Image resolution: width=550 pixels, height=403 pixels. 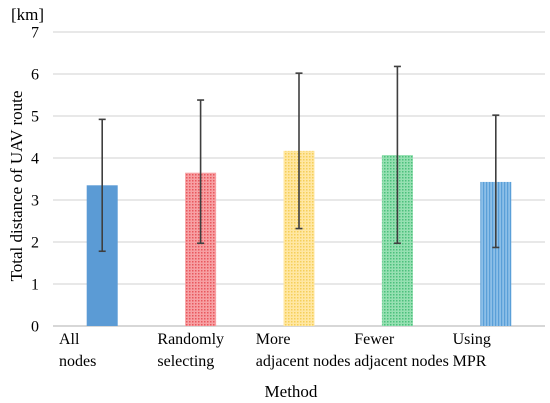 What do you see at coordinates (35, 33) in the screenshot?
I see `y-tick-label: 7` at bounding box center [35, 33].